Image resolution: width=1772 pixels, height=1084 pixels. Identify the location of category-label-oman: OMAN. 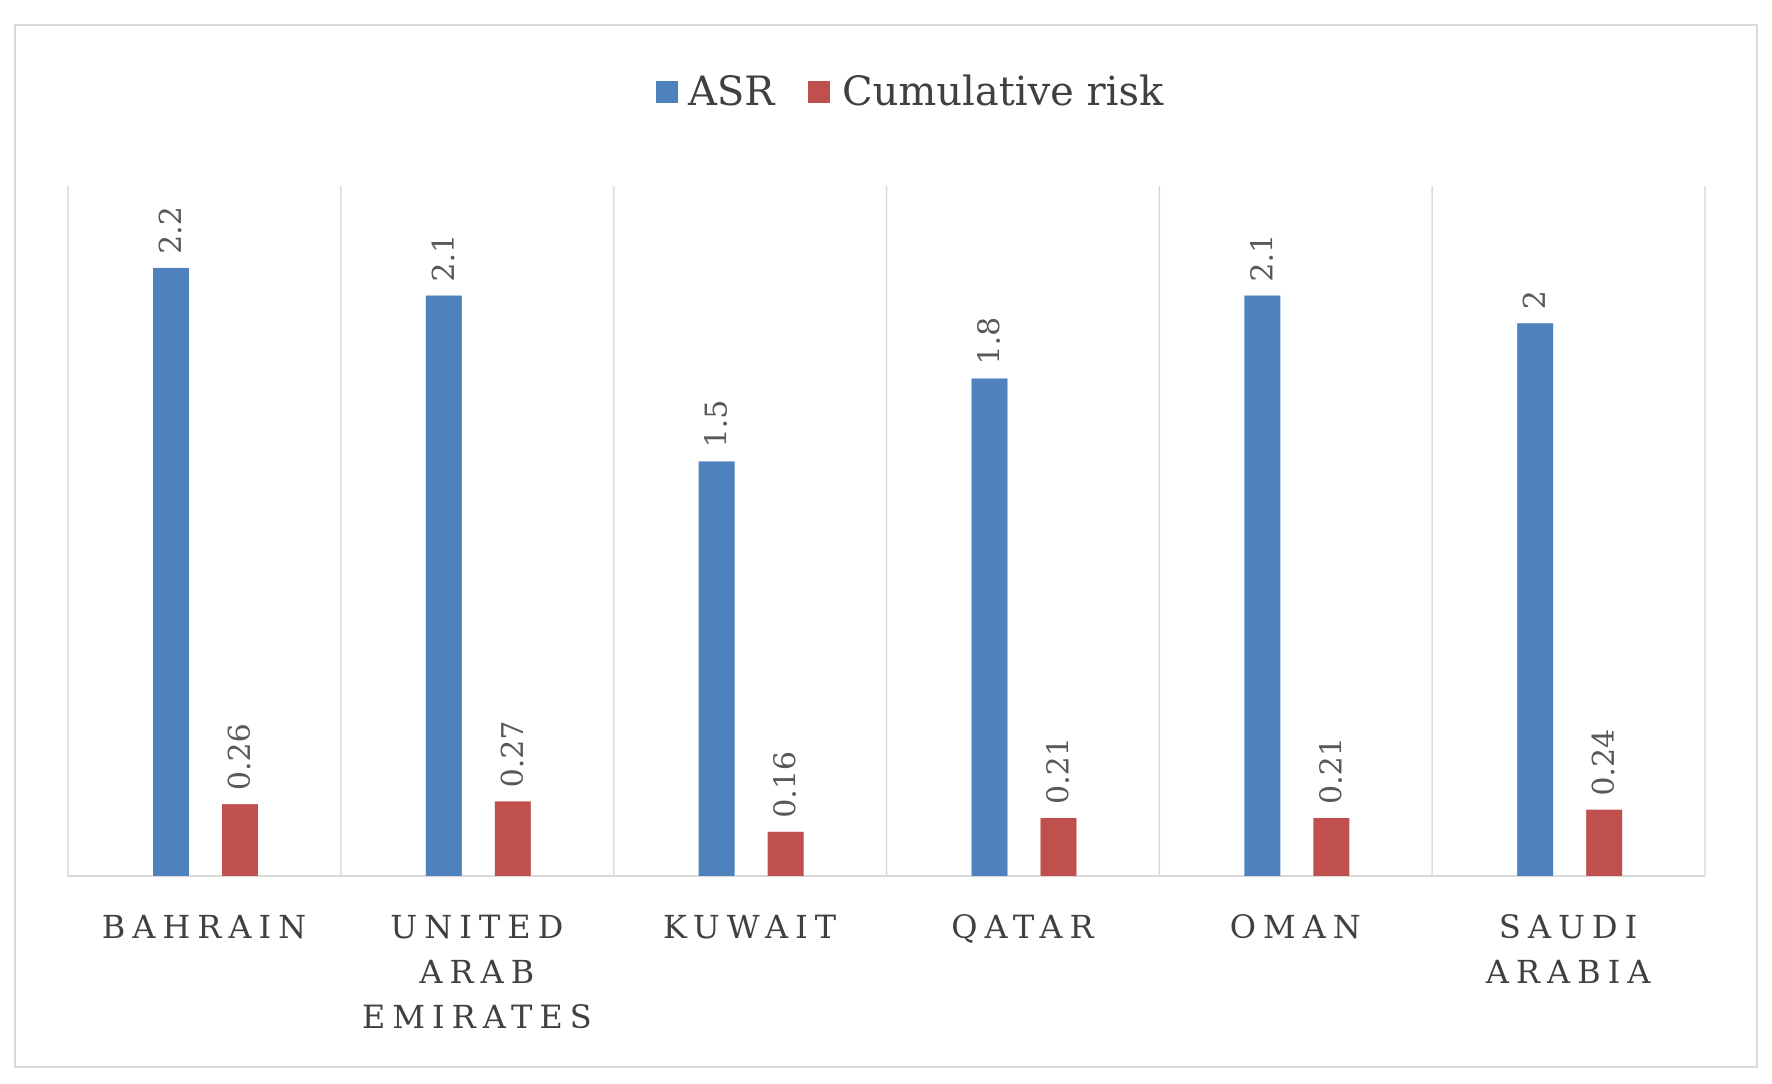
(1299, 927).